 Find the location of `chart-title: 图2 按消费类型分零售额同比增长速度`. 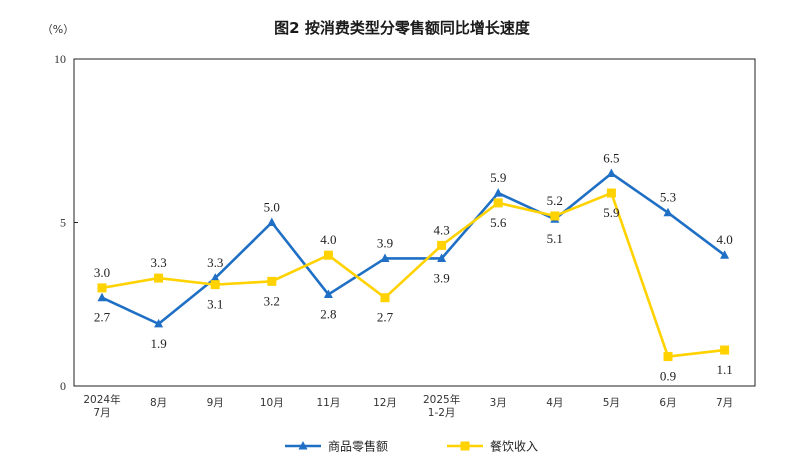

chart-title: 图2 按消费类型分零售额同比增长速度 is located at coordinates (402, 28).